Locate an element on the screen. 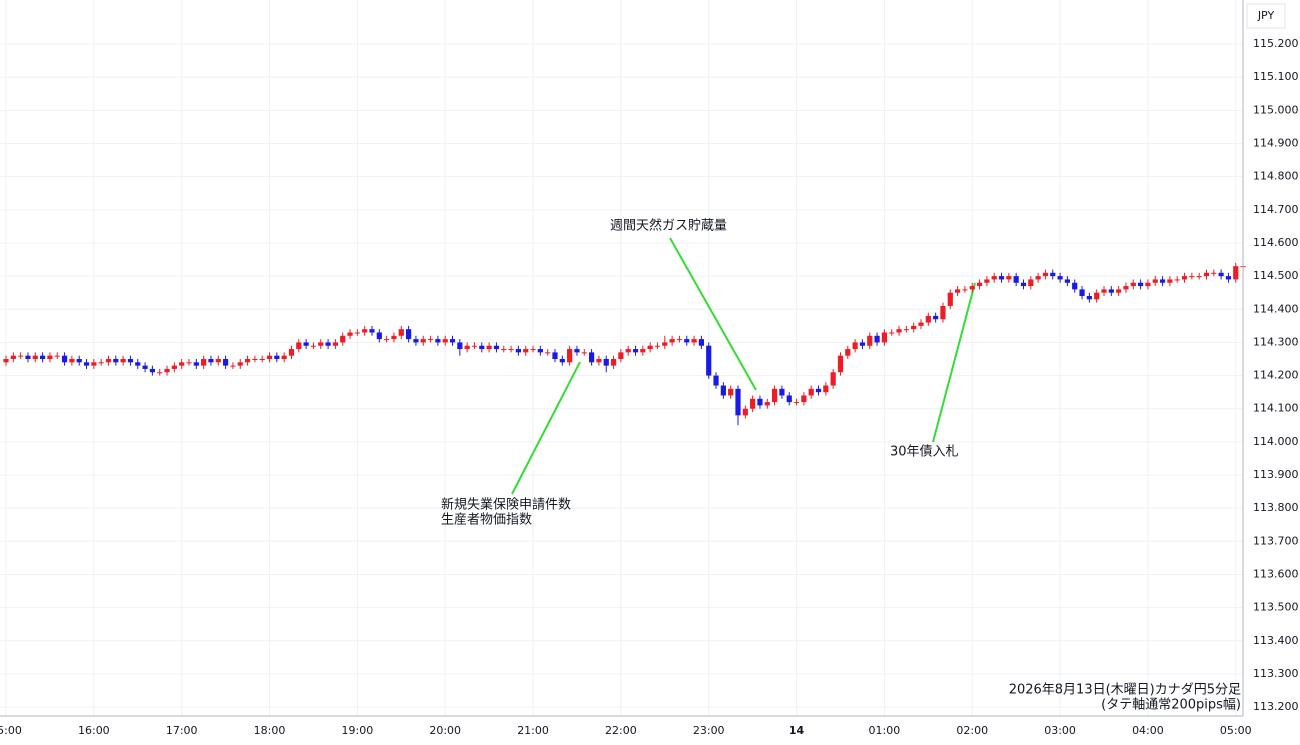 The image size is (1300, 745). y-tick-label: 115.200 is located at coordinates (1276, 43).